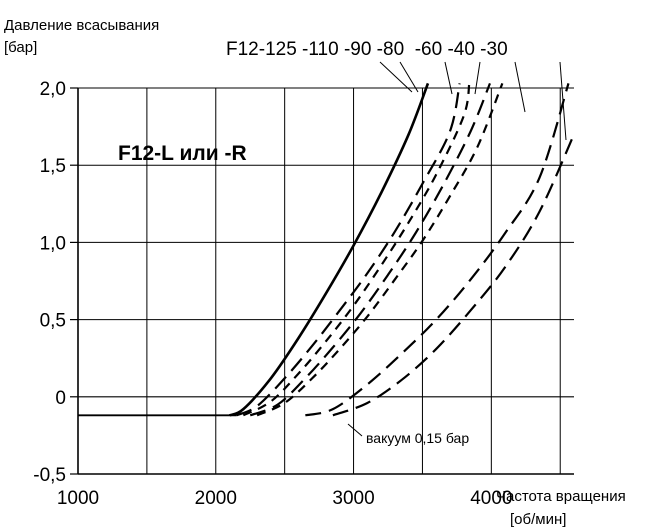 This screenshot has height=531, width=664. I want to click on y-axis-label-line1: Давление всасывания, so click(81, 25).